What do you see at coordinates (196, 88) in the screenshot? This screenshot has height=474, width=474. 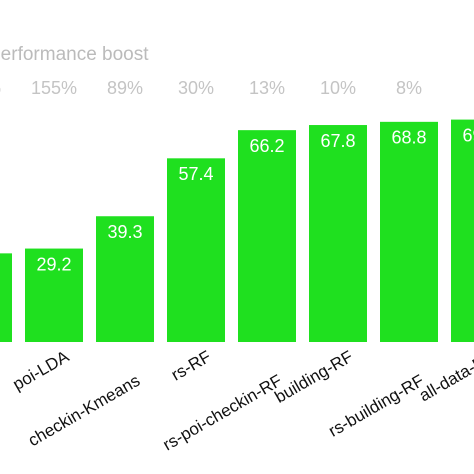 I see `boost-label: 30%` at bounding box center [196, 88].